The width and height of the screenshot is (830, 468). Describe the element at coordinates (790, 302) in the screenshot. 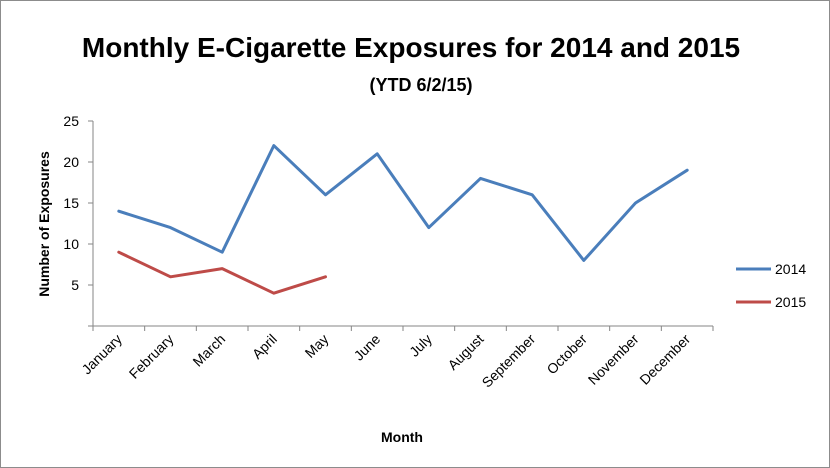

I see `legend-label-2015: 2015` at that location.